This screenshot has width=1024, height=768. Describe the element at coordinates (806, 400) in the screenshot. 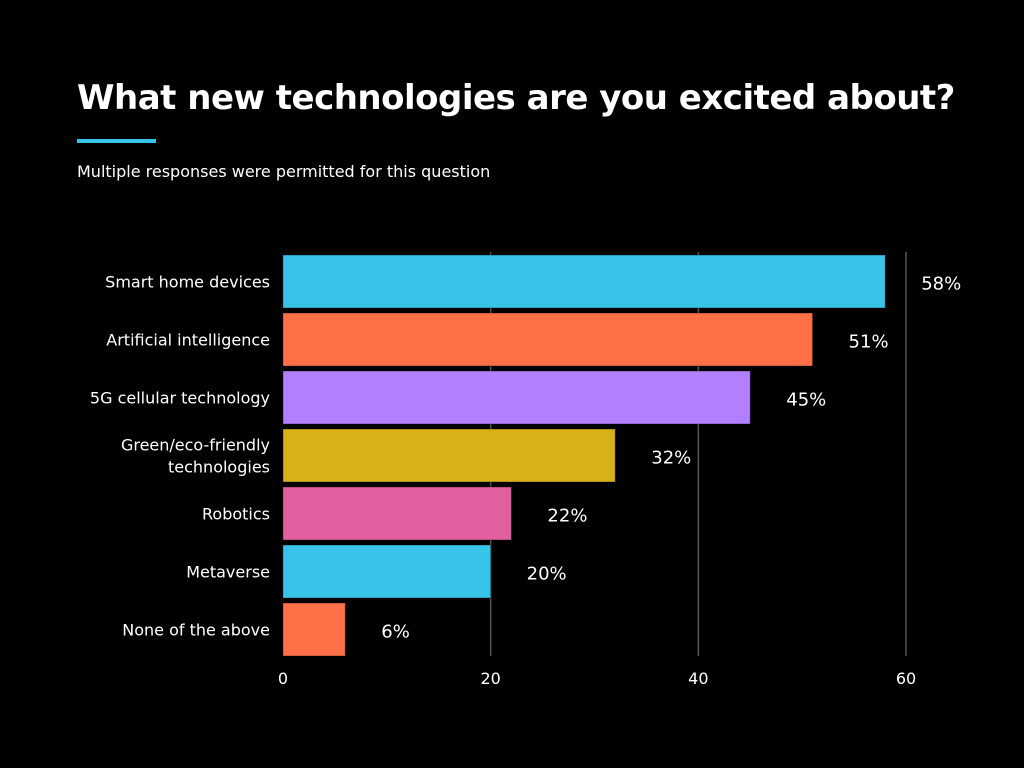

I see `data-label: 45%` at that location.